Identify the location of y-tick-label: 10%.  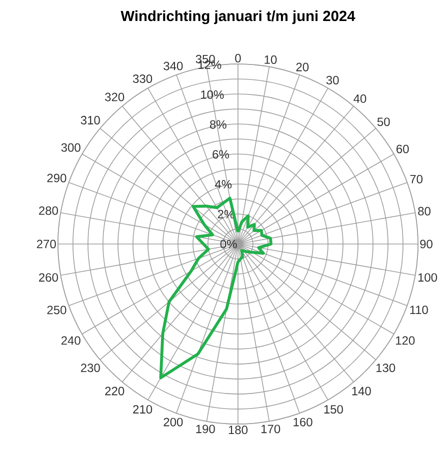
(212, 94).